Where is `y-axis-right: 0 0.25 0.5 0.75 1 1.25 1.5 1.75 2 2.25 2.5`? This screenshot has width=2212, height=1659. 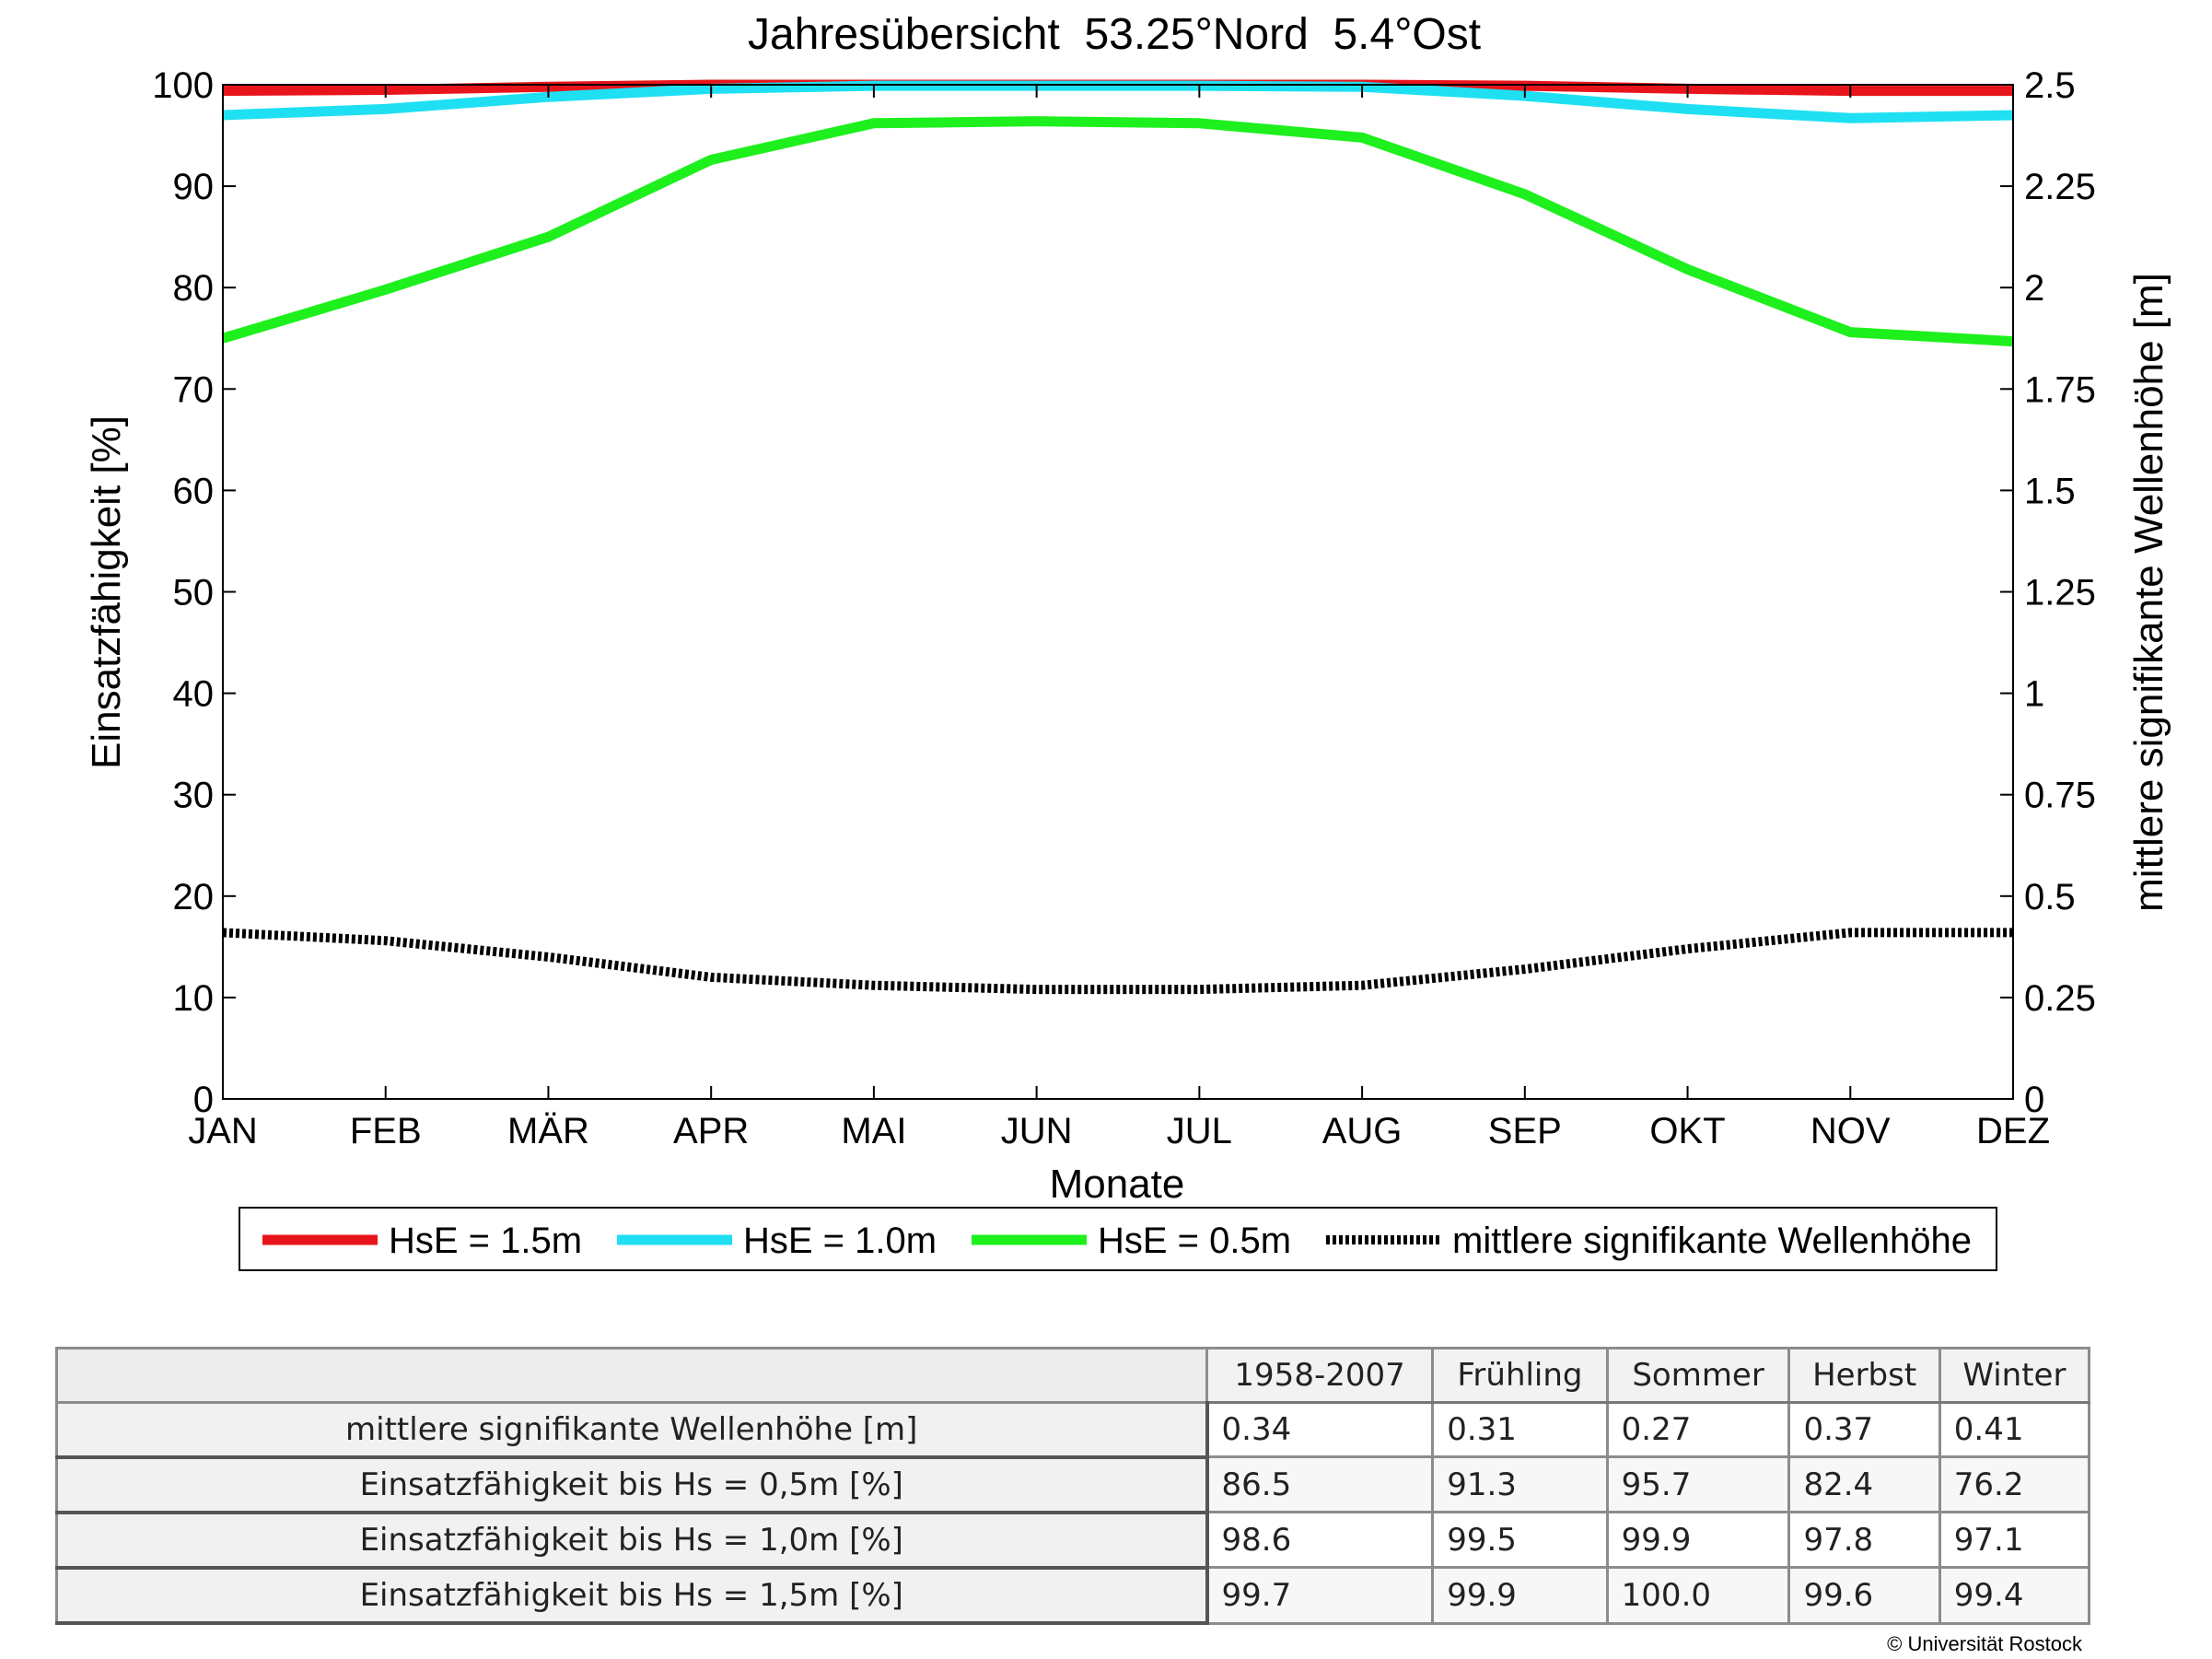
y-axis-right: 0 0.25 0.5 0.75 1 1.25 1.5 1.75 2 2.25 2.5 is located at coordinates (2048, 592).